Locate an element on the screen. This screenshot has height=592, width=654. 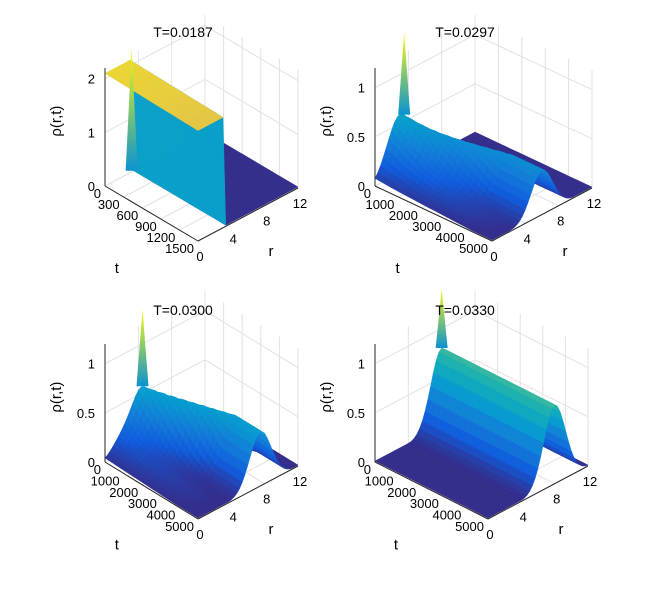
z-tick-label: 2 is located at coordinates (91, 79).